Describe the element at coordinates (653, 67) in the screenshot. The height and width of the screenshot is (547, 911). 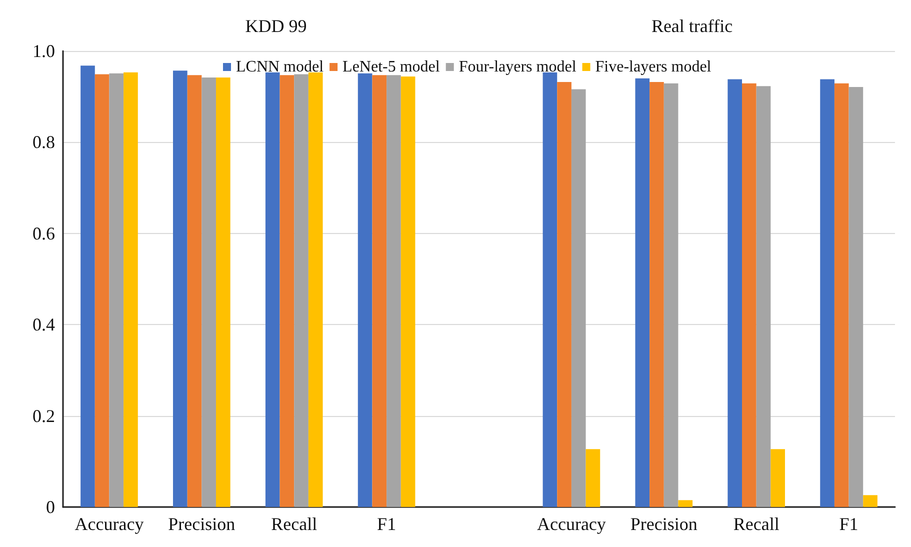
I see `legend-label: Five-layers model` at that location.